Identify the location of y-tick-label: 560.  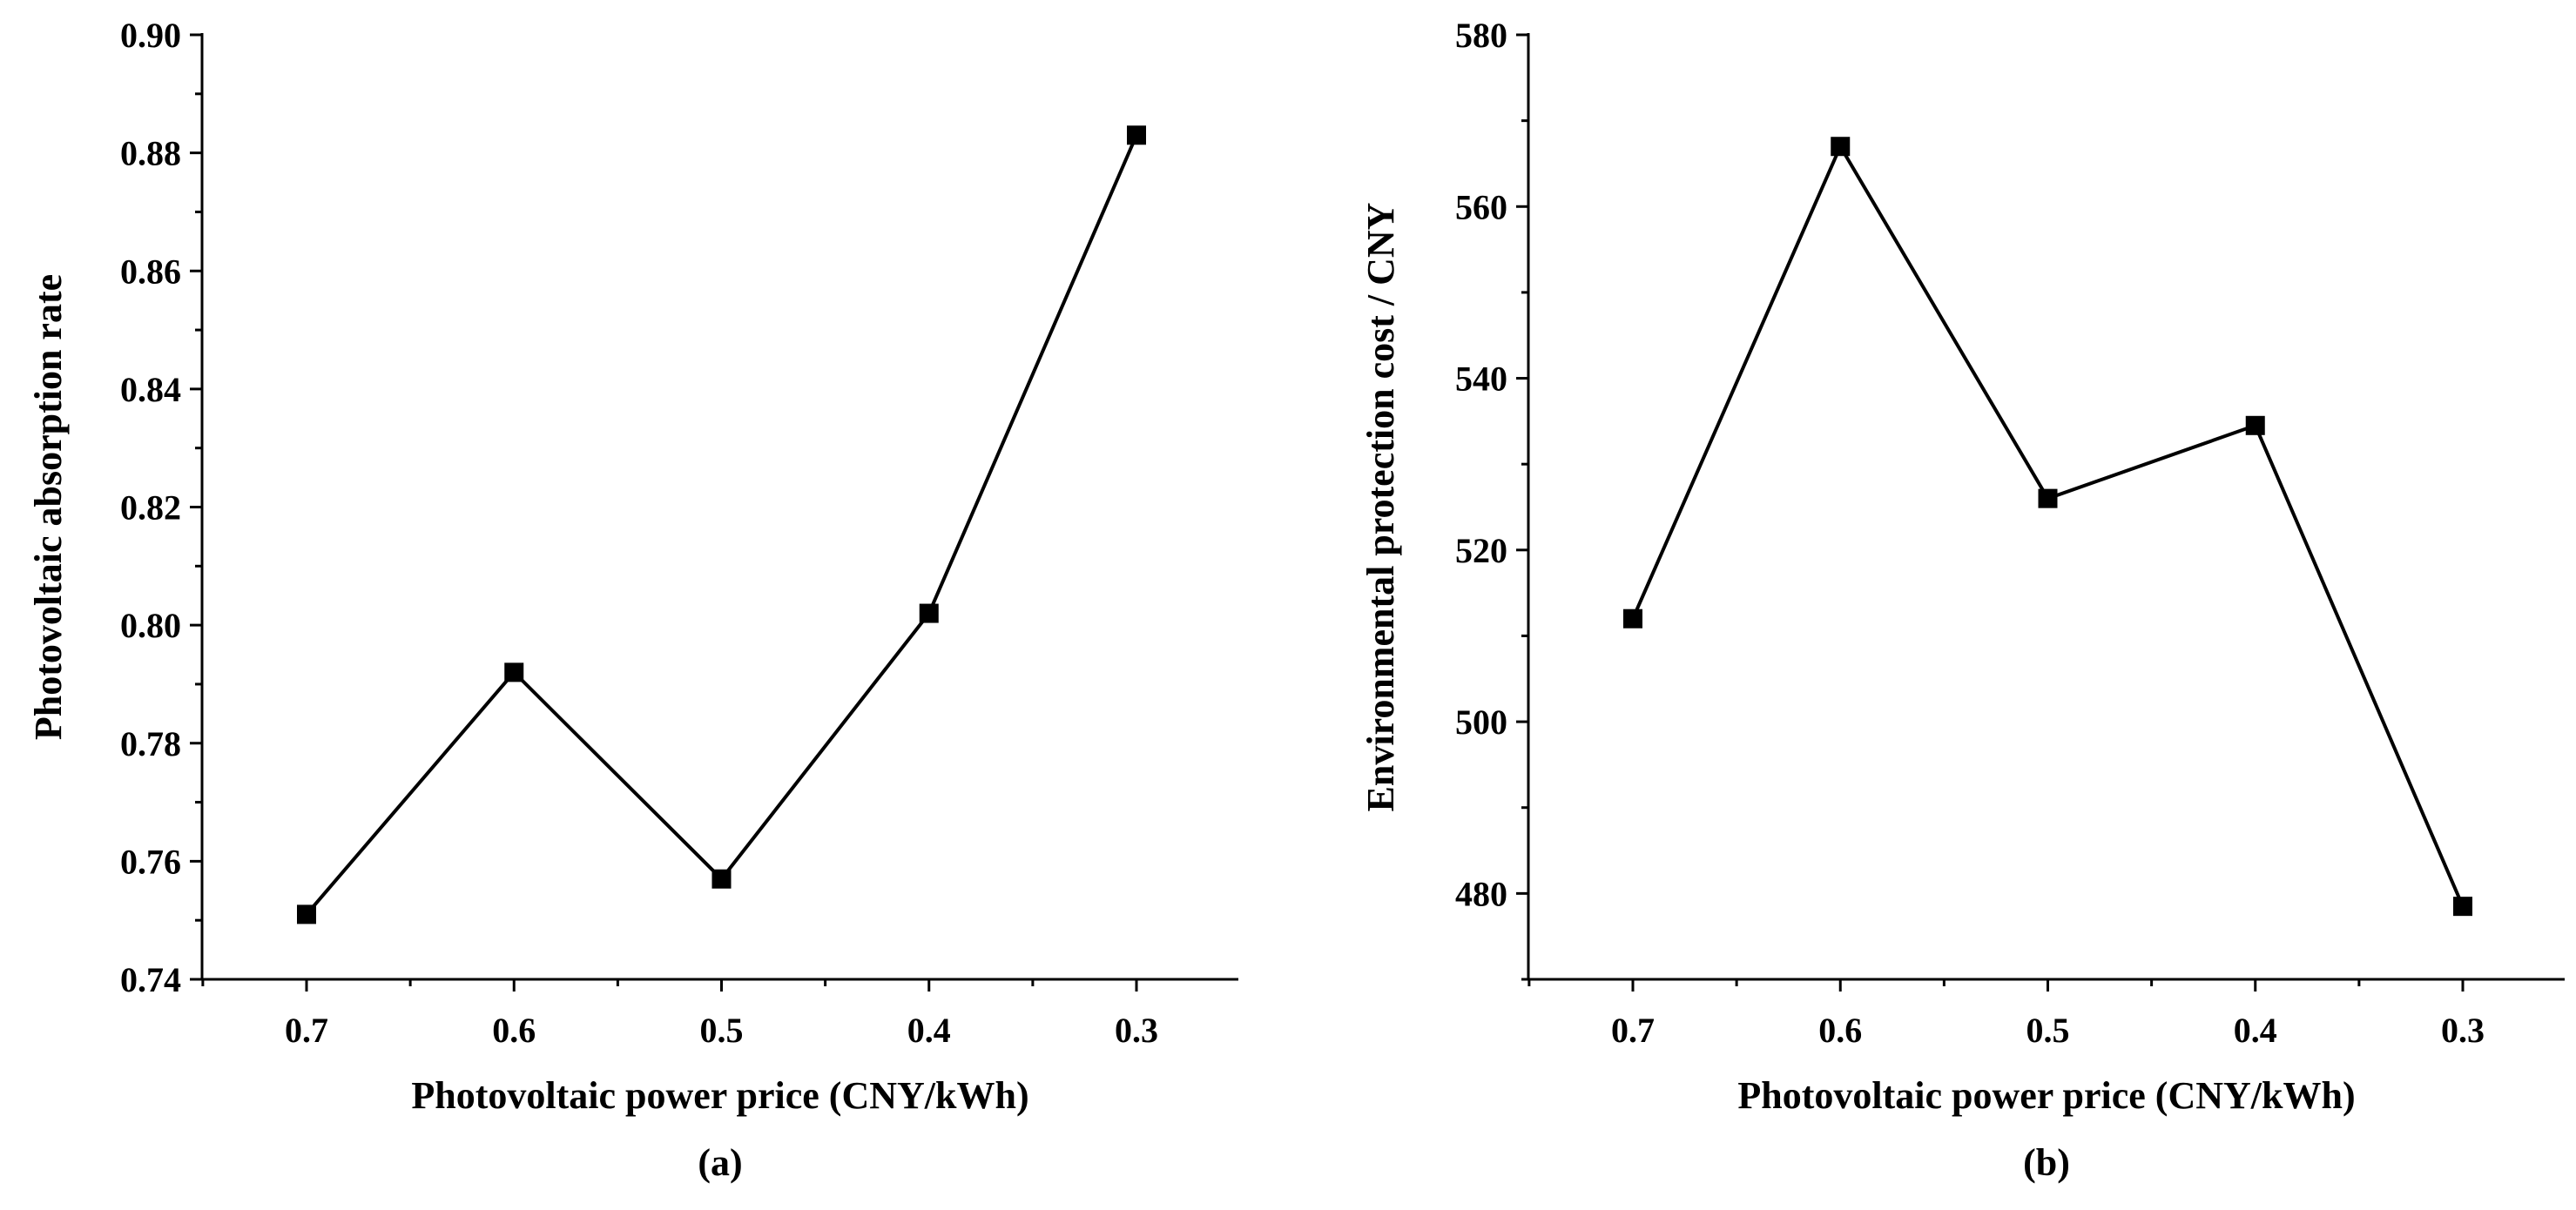
(1481, 206).